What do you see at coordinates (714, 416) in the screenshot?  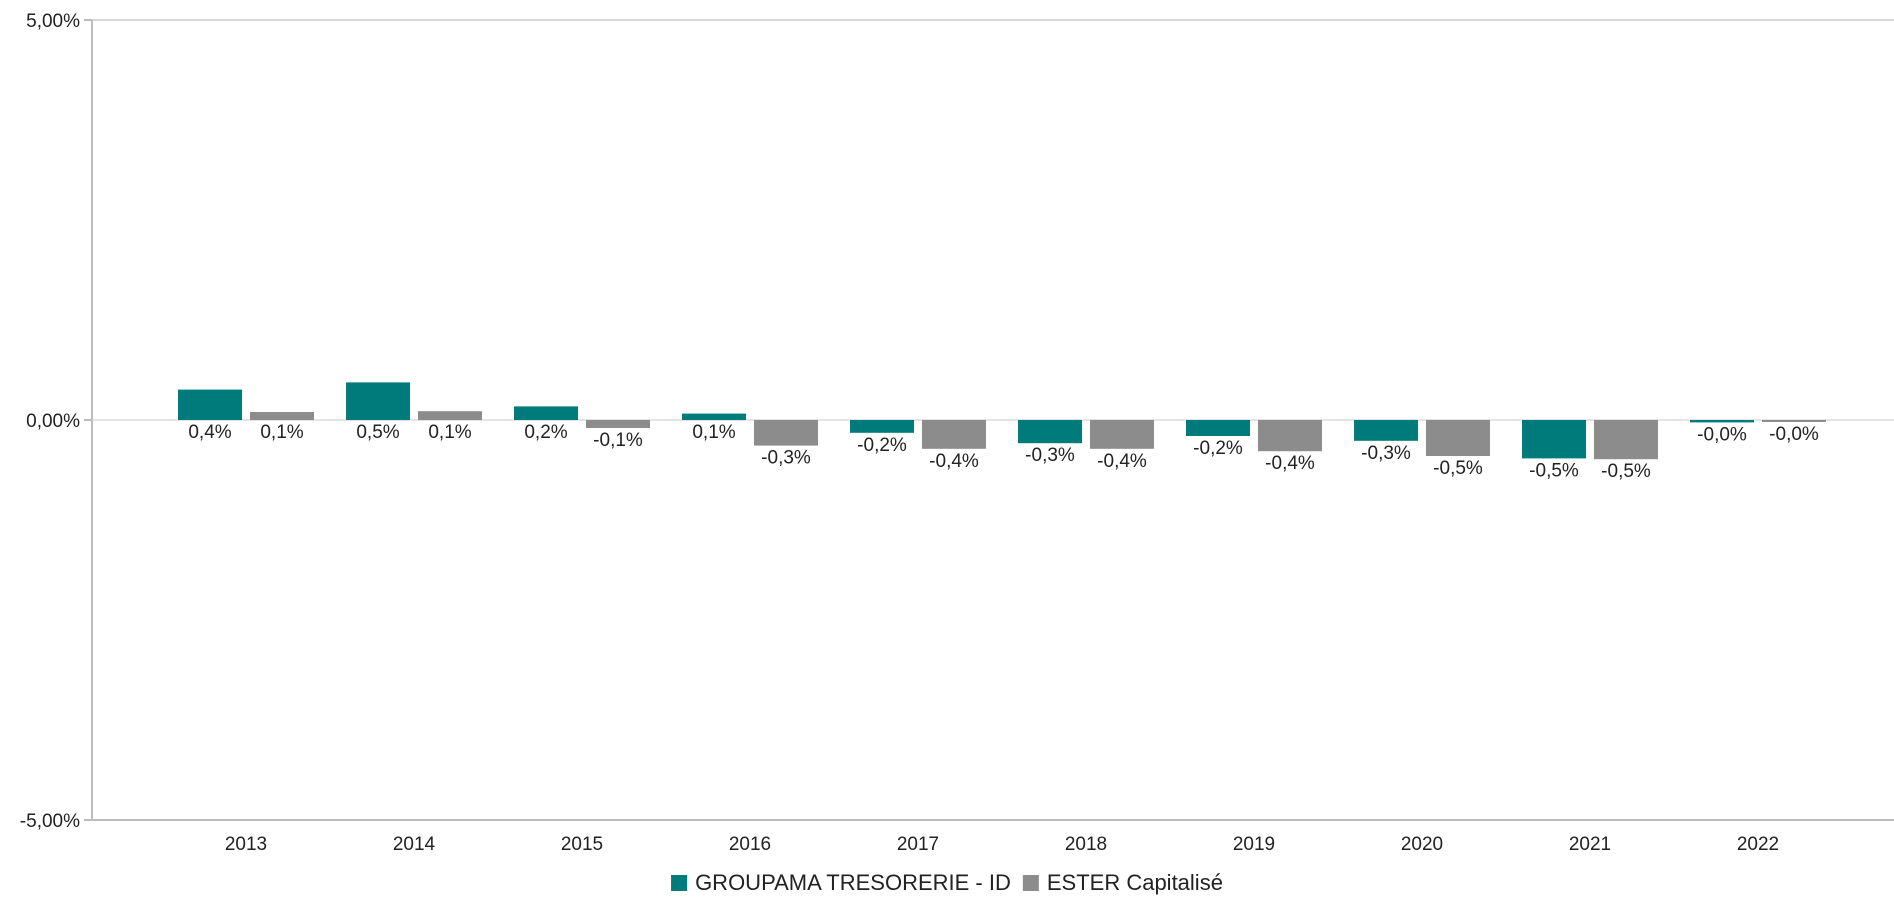 I see `bar-groupama-2016` at bounding box center [714, 416].